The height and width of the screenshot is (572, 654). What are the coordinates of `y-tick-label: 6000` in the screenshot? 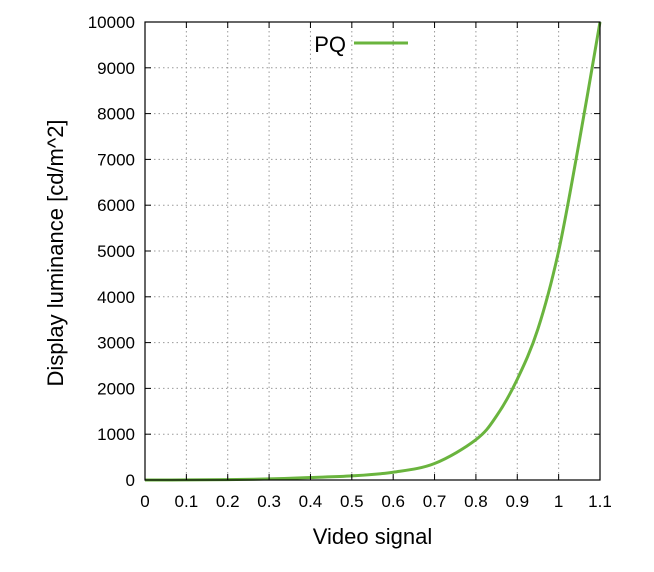 It's located at (116, 205).